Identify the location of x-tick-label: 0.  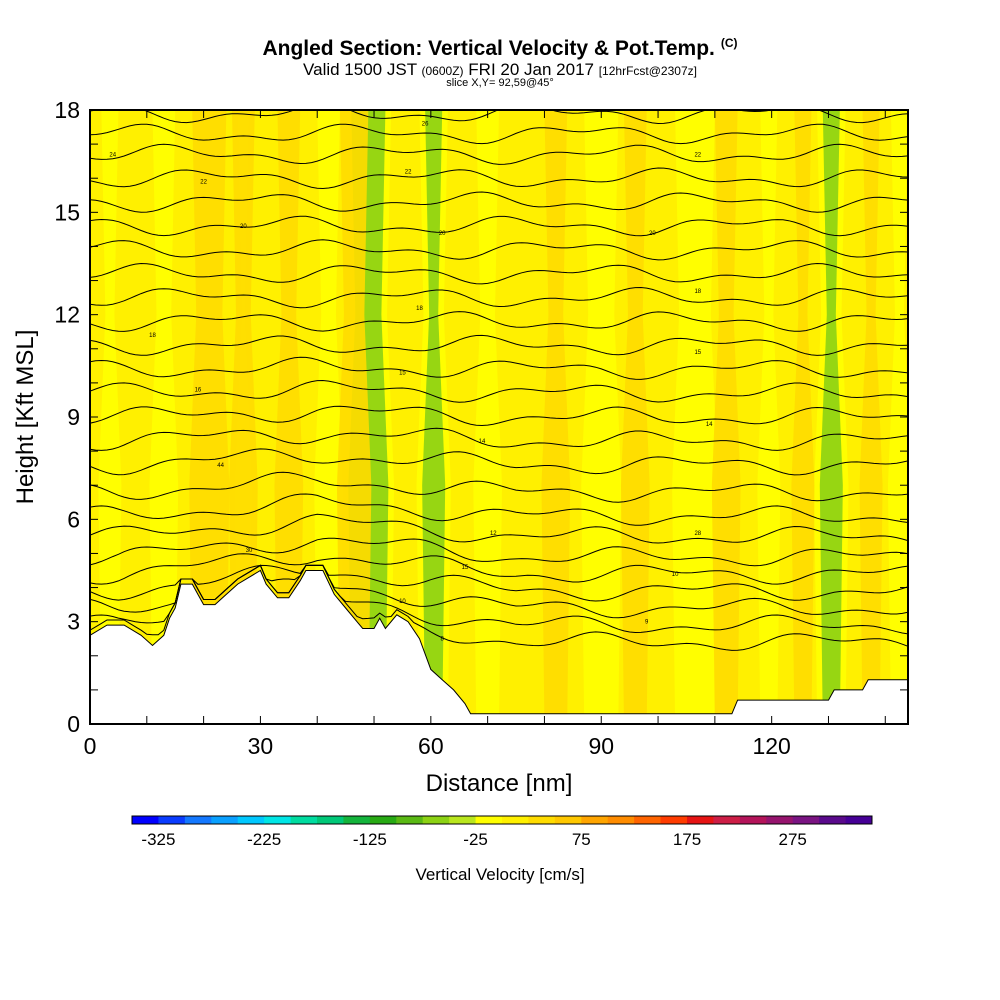
(90, 746).